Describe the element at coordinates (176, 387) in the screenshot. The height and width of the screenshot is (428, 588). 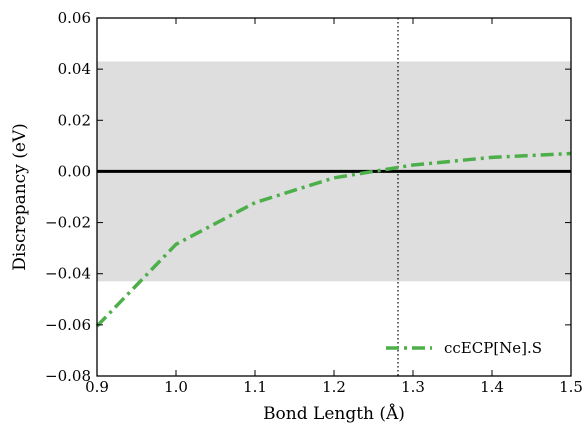
I see `x-tick-label: 1.0` at that location.